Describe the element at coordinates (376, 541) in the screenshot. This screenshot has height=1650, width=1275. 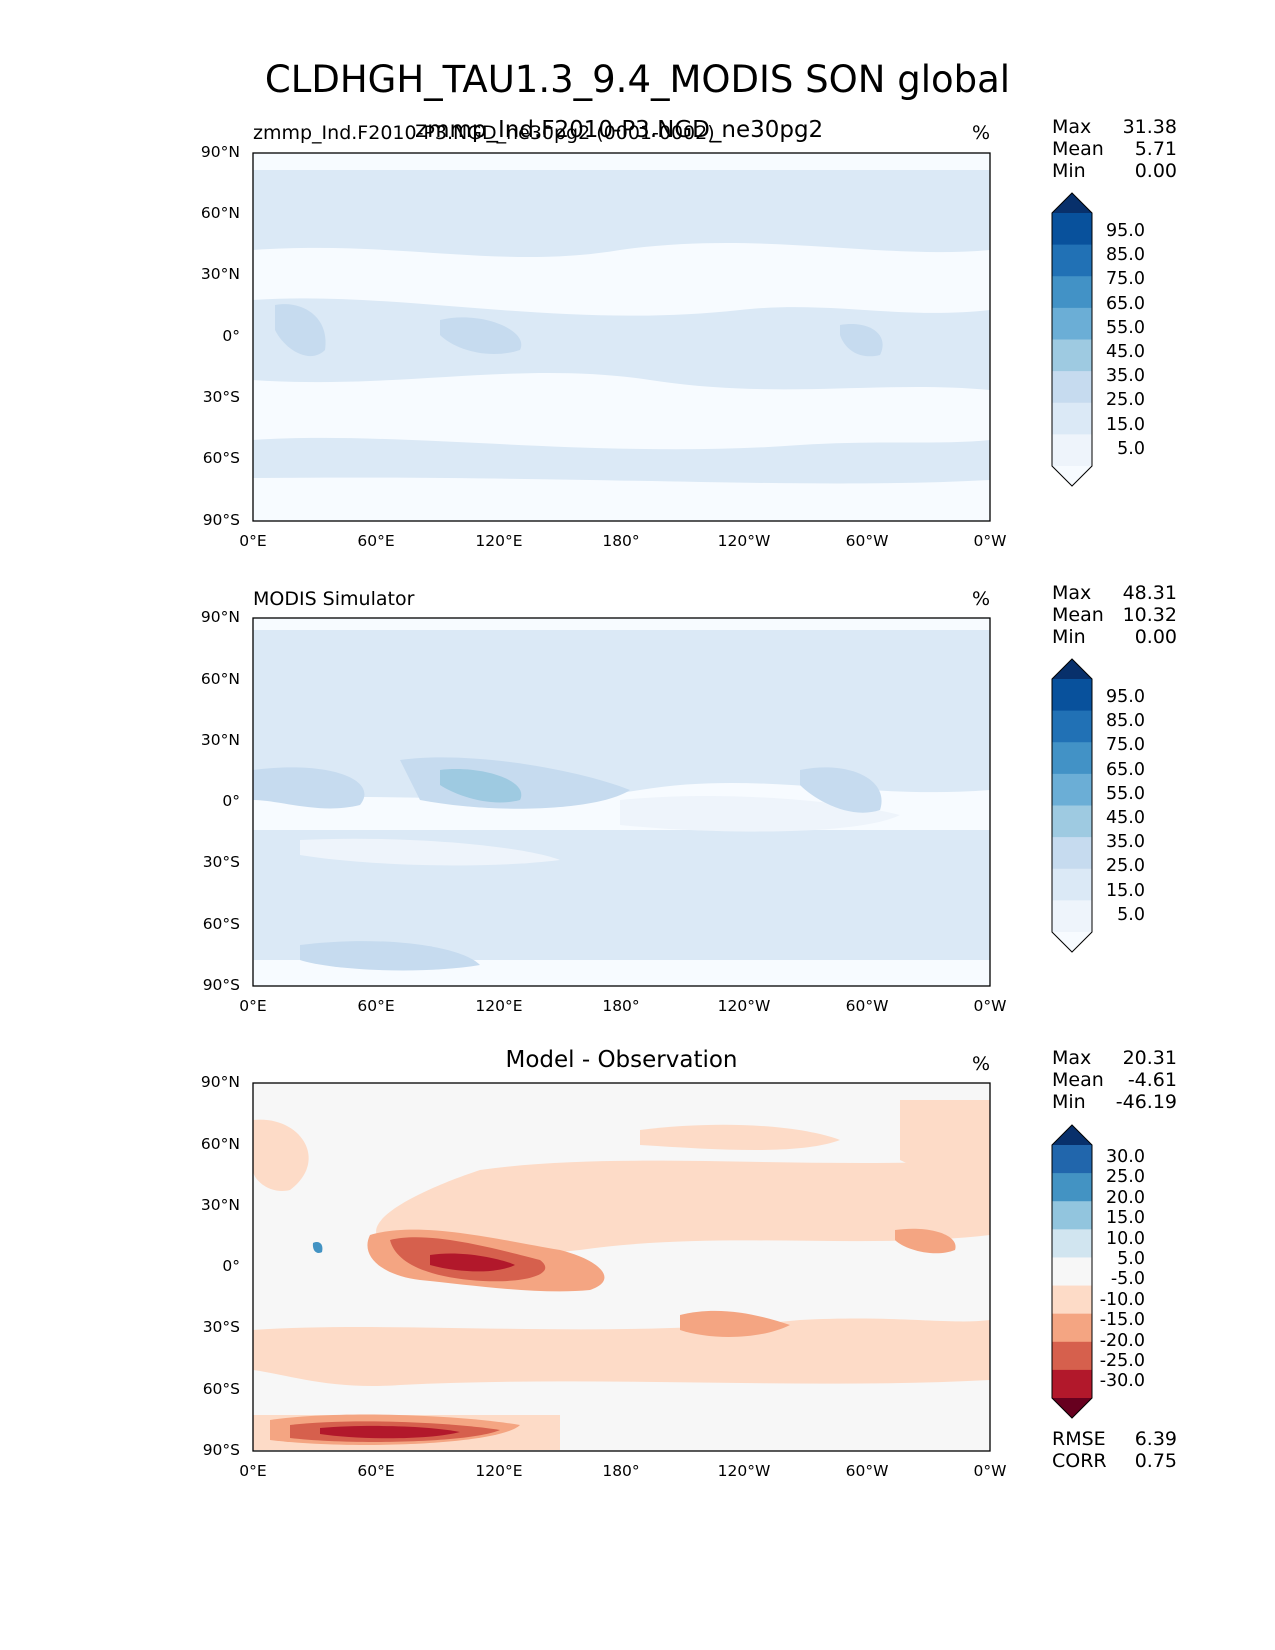
I see `panel-1-lon-tick: 60°E` at that location.